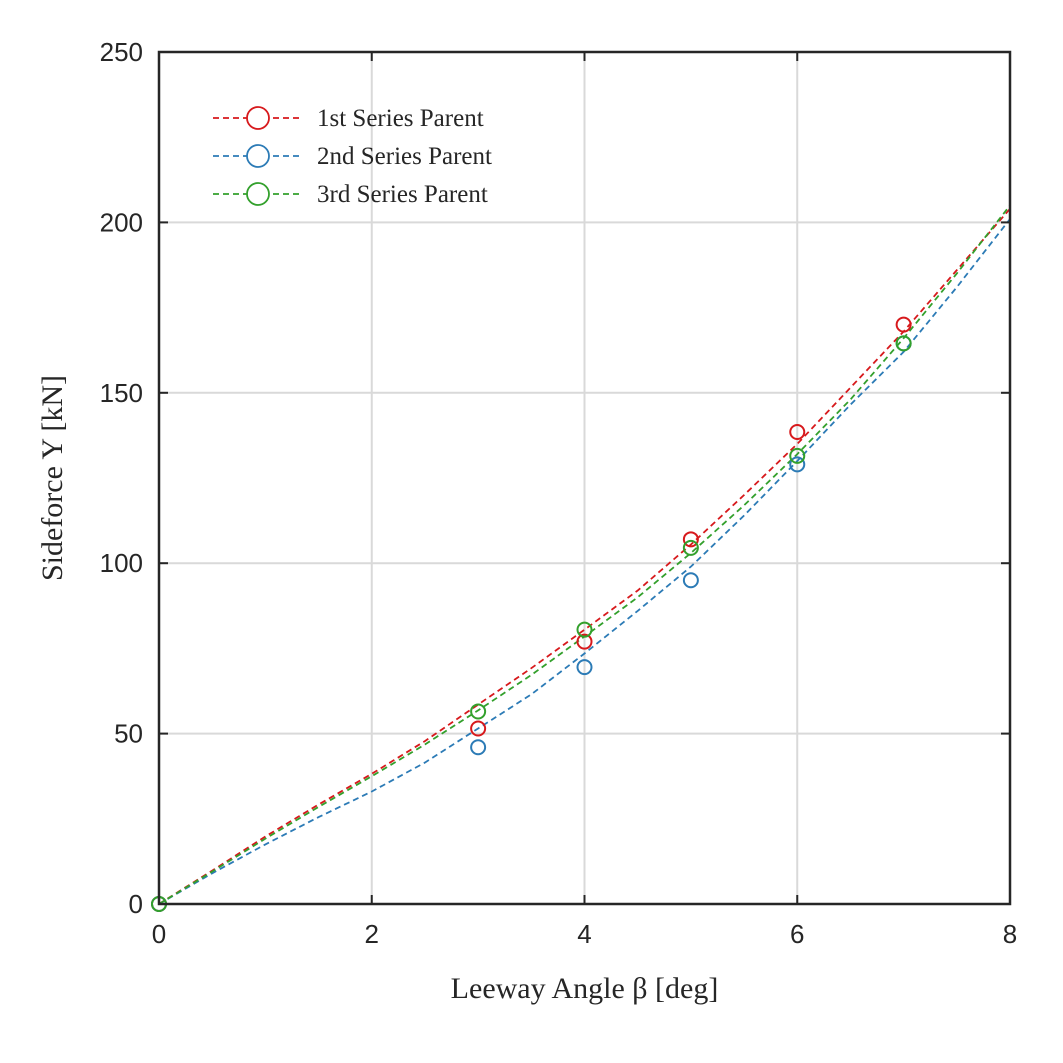 The width and height of the screenshot is (1063, 1063). I want to click on y-tick-label: 0, so click(136, 904).